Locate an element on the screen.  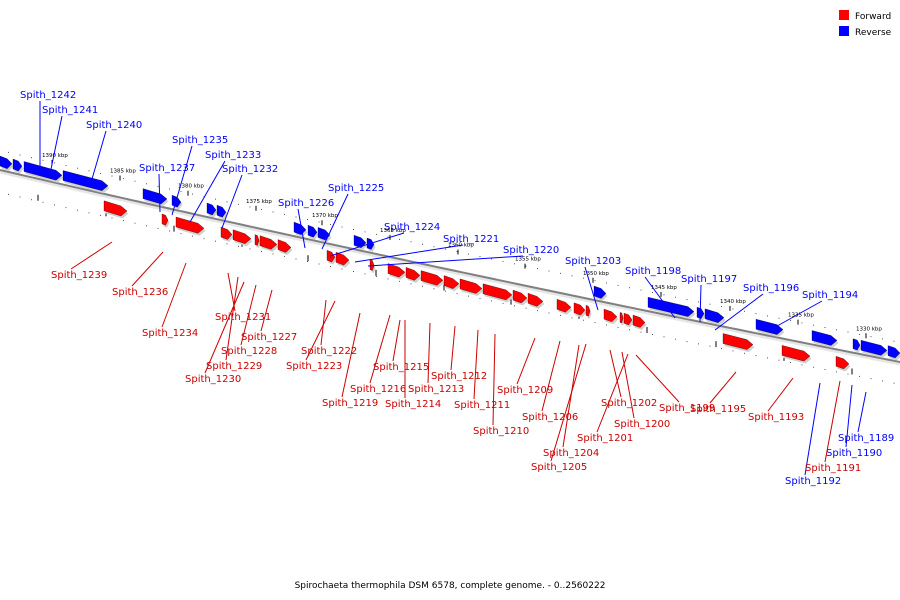
forward-gene-label: Spith_1214 is located at coordinates (413, 404).